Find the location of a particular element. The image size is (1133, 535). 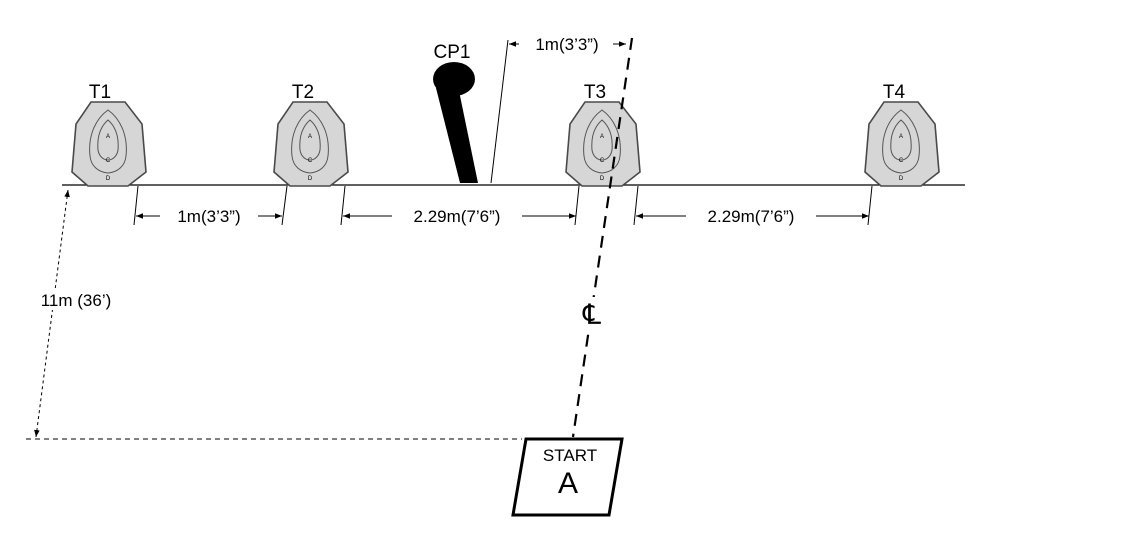

target-label-t3: T3 is located at coordinates (595, 92).